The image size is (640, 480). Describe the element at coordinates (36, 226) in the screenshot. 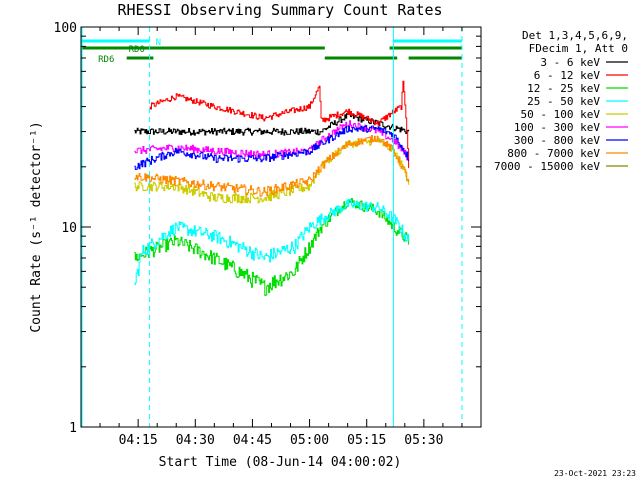

I see `y-axis-label: Count Rate (s⁻¹ detector⁻¹)` at that location.